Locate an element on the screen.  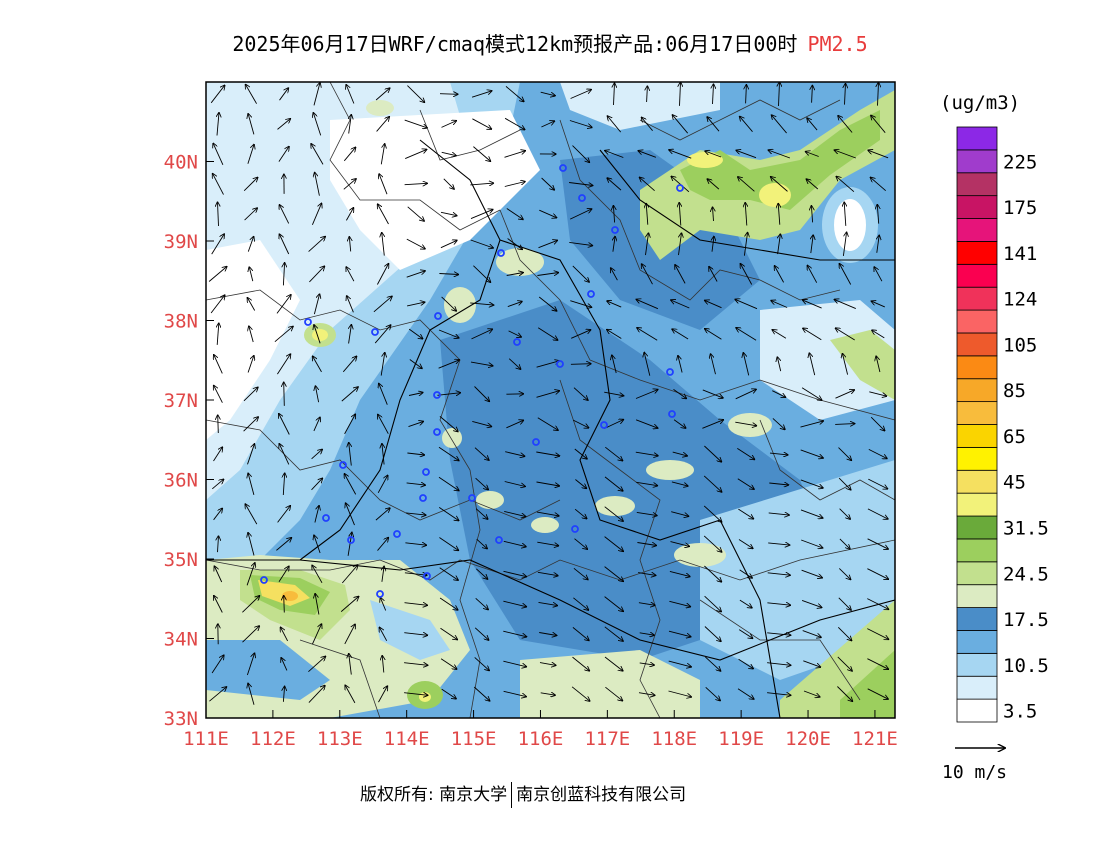
x-tick-label: 111E is located at coordinates (206, 739).